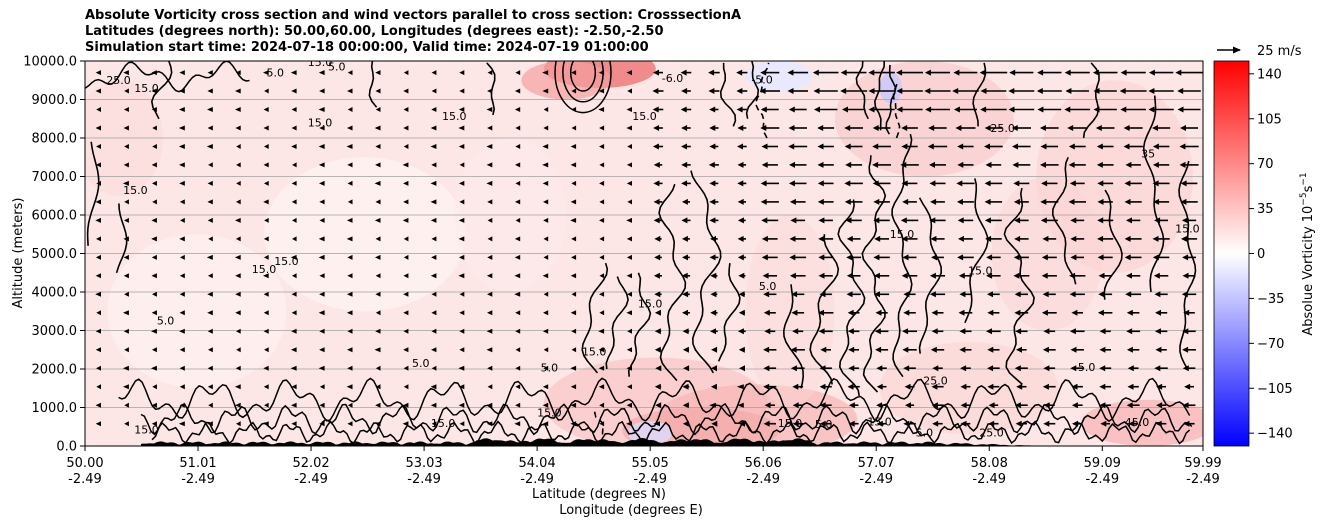 This screenshot has width=1332, height=526. Describe the element at coordinates (1275, 434) in the screenshot. I see `colorbar-tick-label: −140` at that location.